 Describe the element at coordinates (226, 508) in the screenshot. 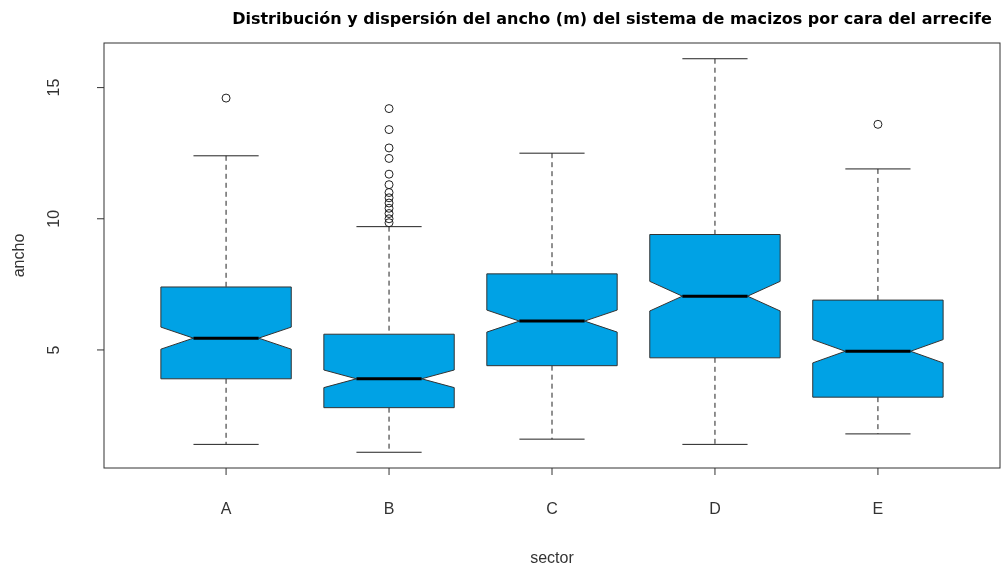

I see `x-tick-label: A` at that location.